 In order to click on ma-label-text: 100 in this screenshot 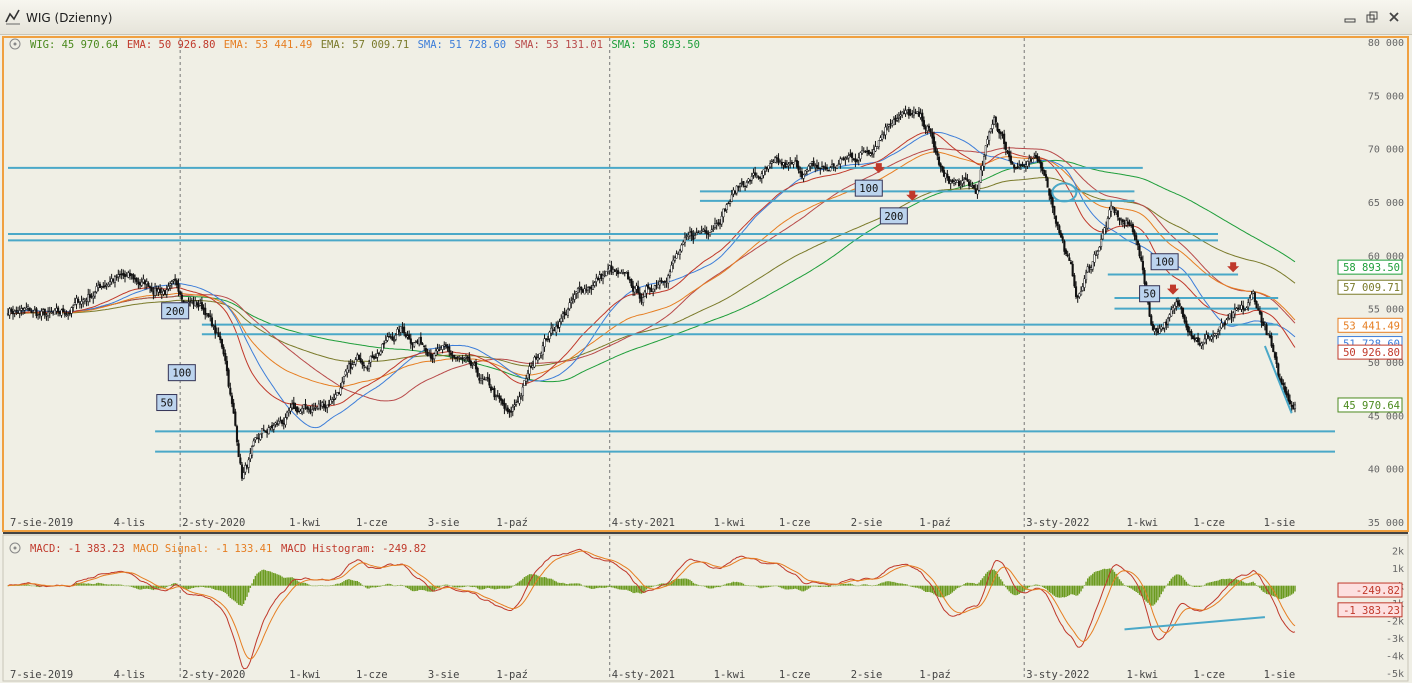, I will do `click(1164, 263)`.